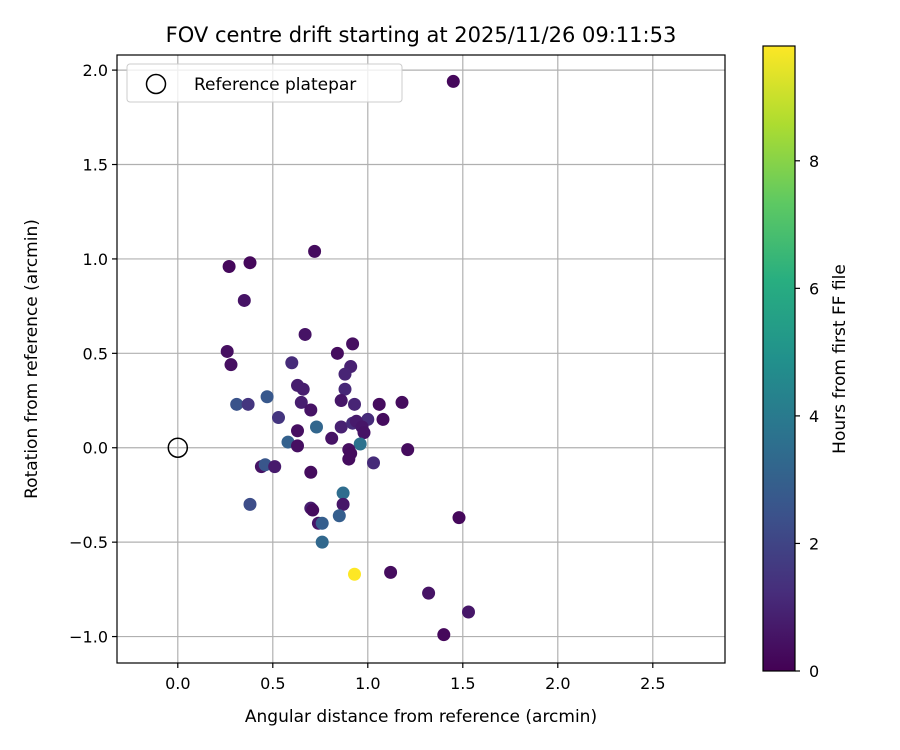 This screenshot has height=750, width=900. I want to click on y-axis-ticks: −1.0 −0.5 0.0 0.5 1.0 1.5 2.0, so click(93, 354).